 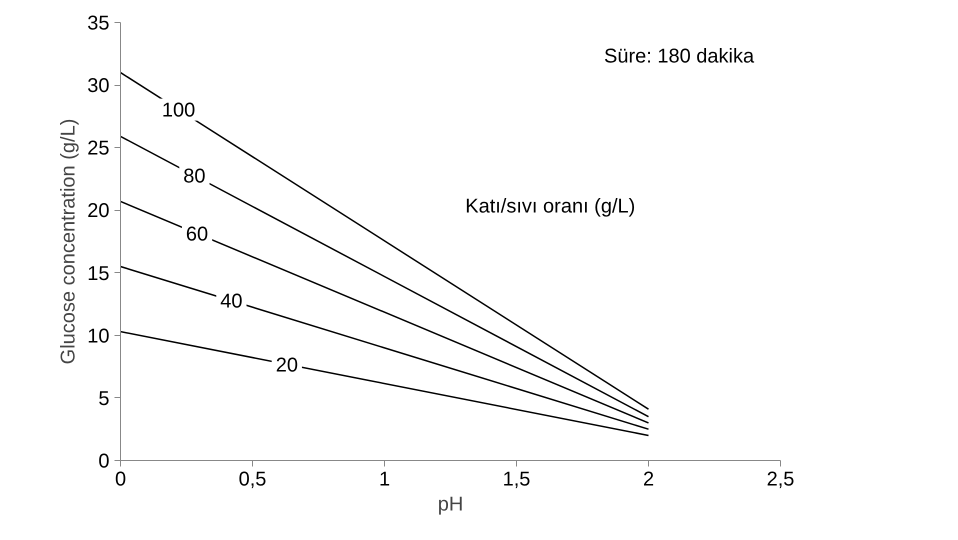 I want to click on y-tick-label: 0, so click(x=104, y=461).